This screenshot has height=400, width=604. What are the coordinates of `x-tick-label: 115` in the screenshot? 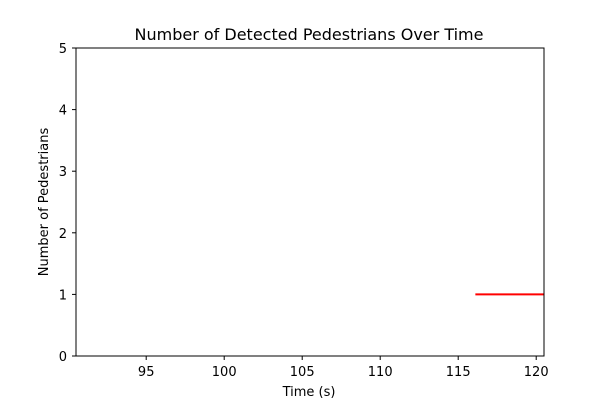 It's located at (458, 372).